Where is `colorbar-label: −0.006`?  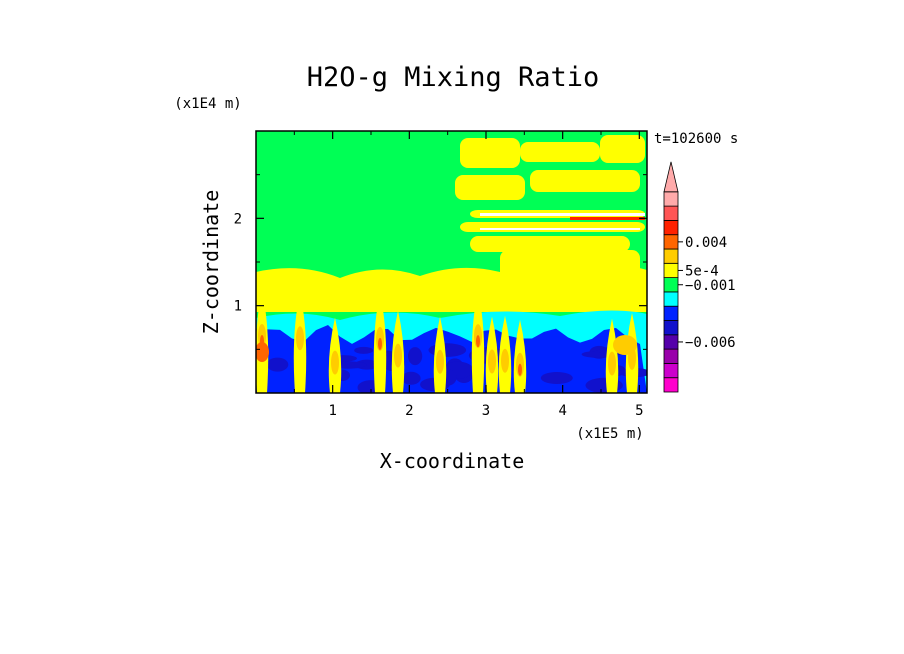 colorbar-label: −0.006 is located at coordinates (710, 343).